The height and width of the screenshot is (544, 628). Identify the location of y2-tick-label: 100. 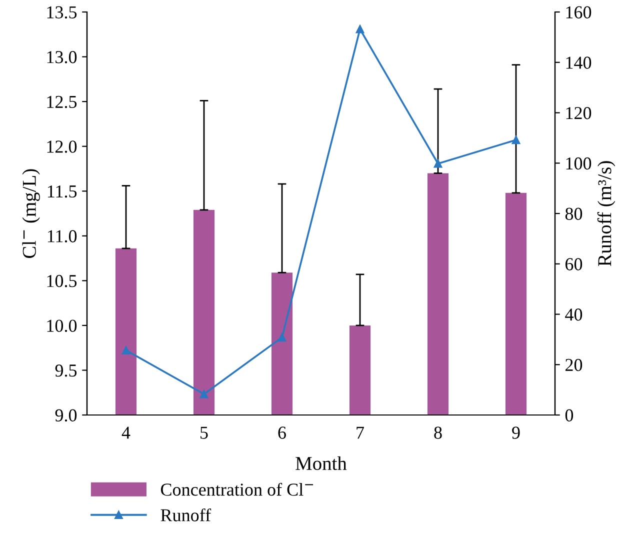
(579, 163).